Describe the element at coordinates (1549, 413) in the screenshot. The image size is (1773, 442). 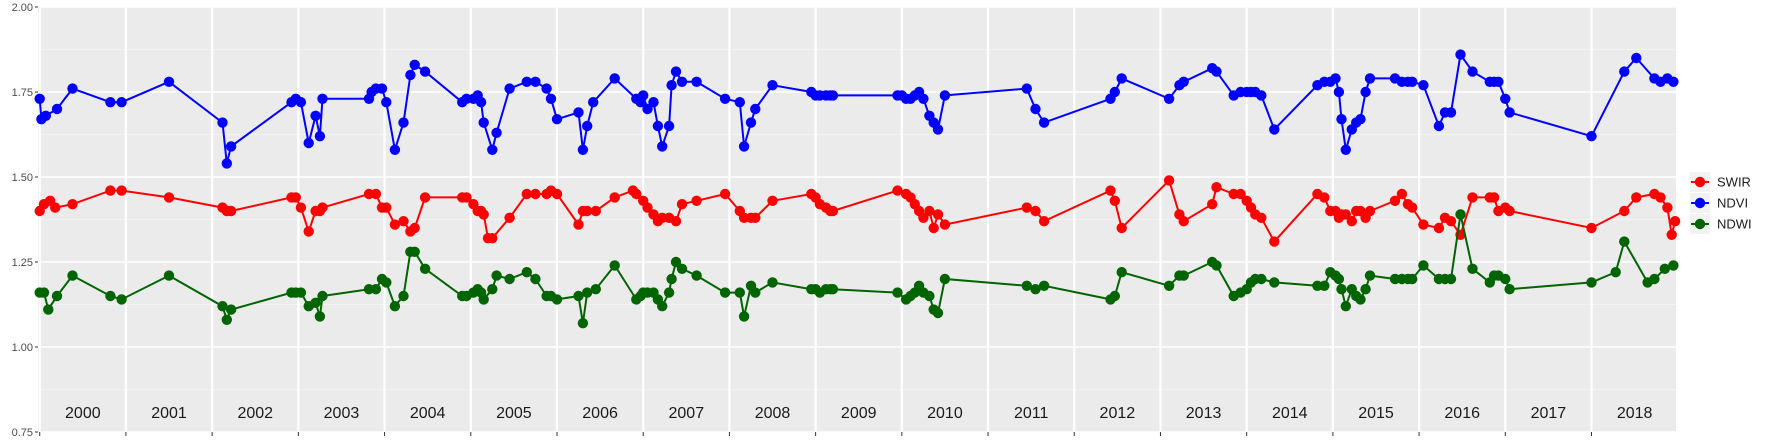
I see `year-label: 2017` at that location.